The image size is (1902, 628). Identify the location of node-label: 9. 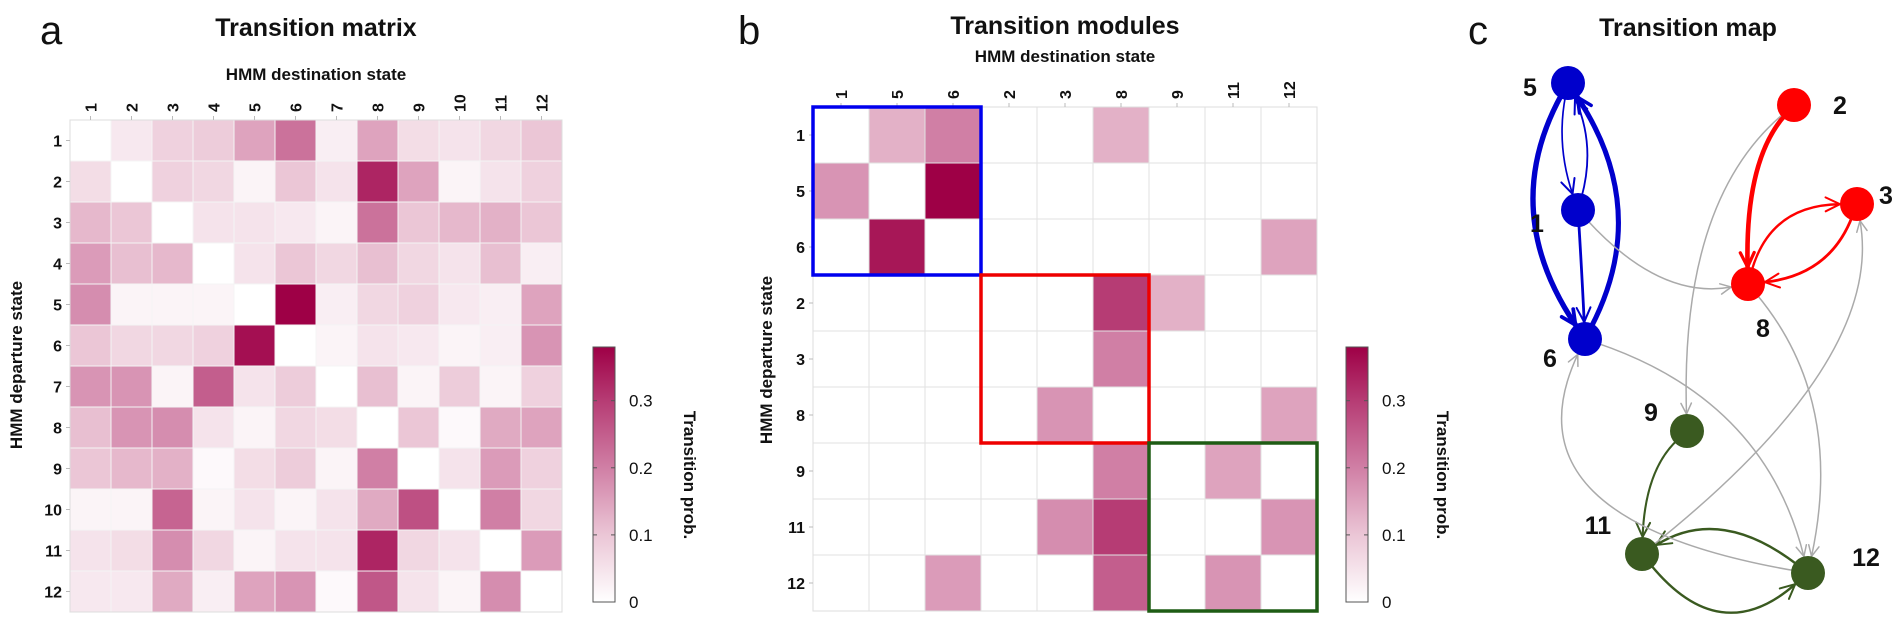
(1651, 413).